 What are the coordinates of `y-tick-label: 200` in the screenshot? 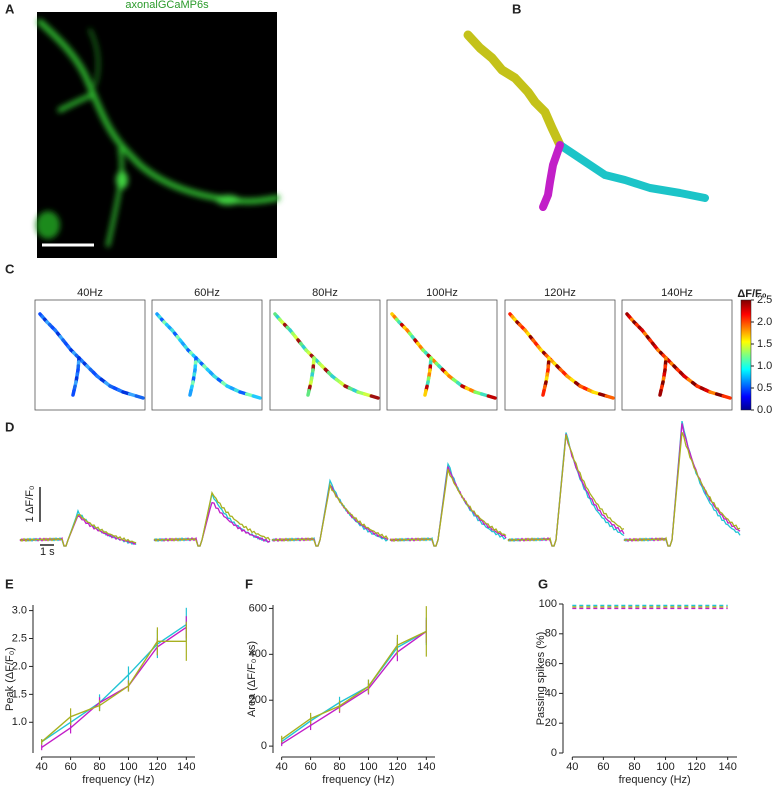 It's located at (258, 700).